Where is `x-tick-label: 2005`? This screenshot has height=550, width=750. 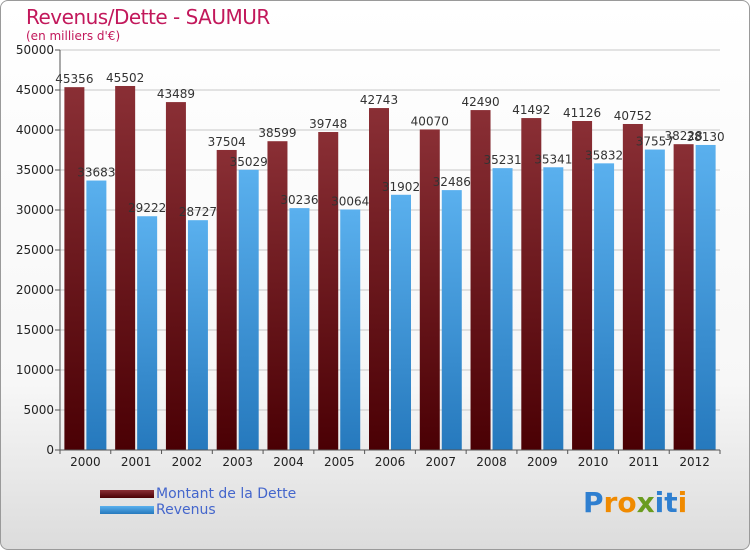 x-tick-label: 2005 is located at coordinates (339, 462).